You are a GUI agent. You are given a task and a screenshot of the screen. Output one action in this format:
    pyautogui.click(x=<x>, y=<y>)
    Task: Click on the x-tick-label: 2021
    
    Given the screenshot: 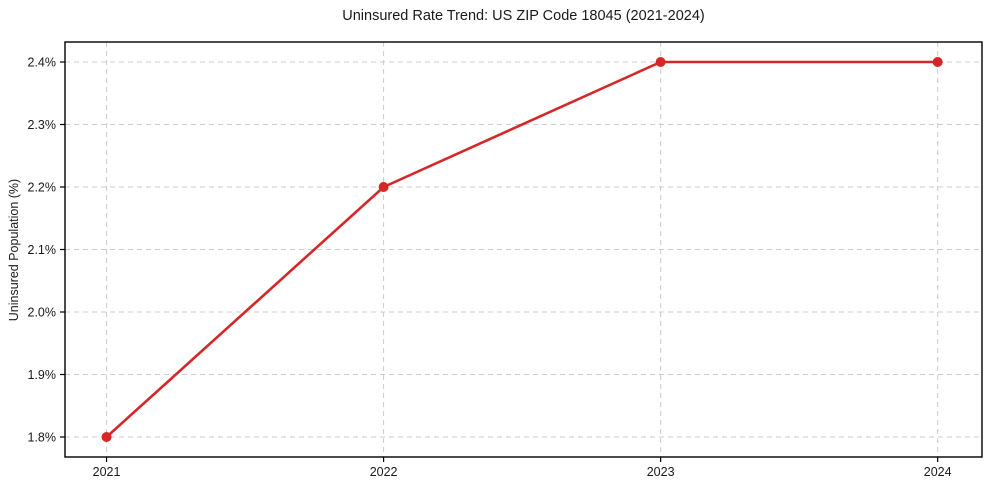 What is the action you would take?
    pyautogui.click(x=107, y=472)
    